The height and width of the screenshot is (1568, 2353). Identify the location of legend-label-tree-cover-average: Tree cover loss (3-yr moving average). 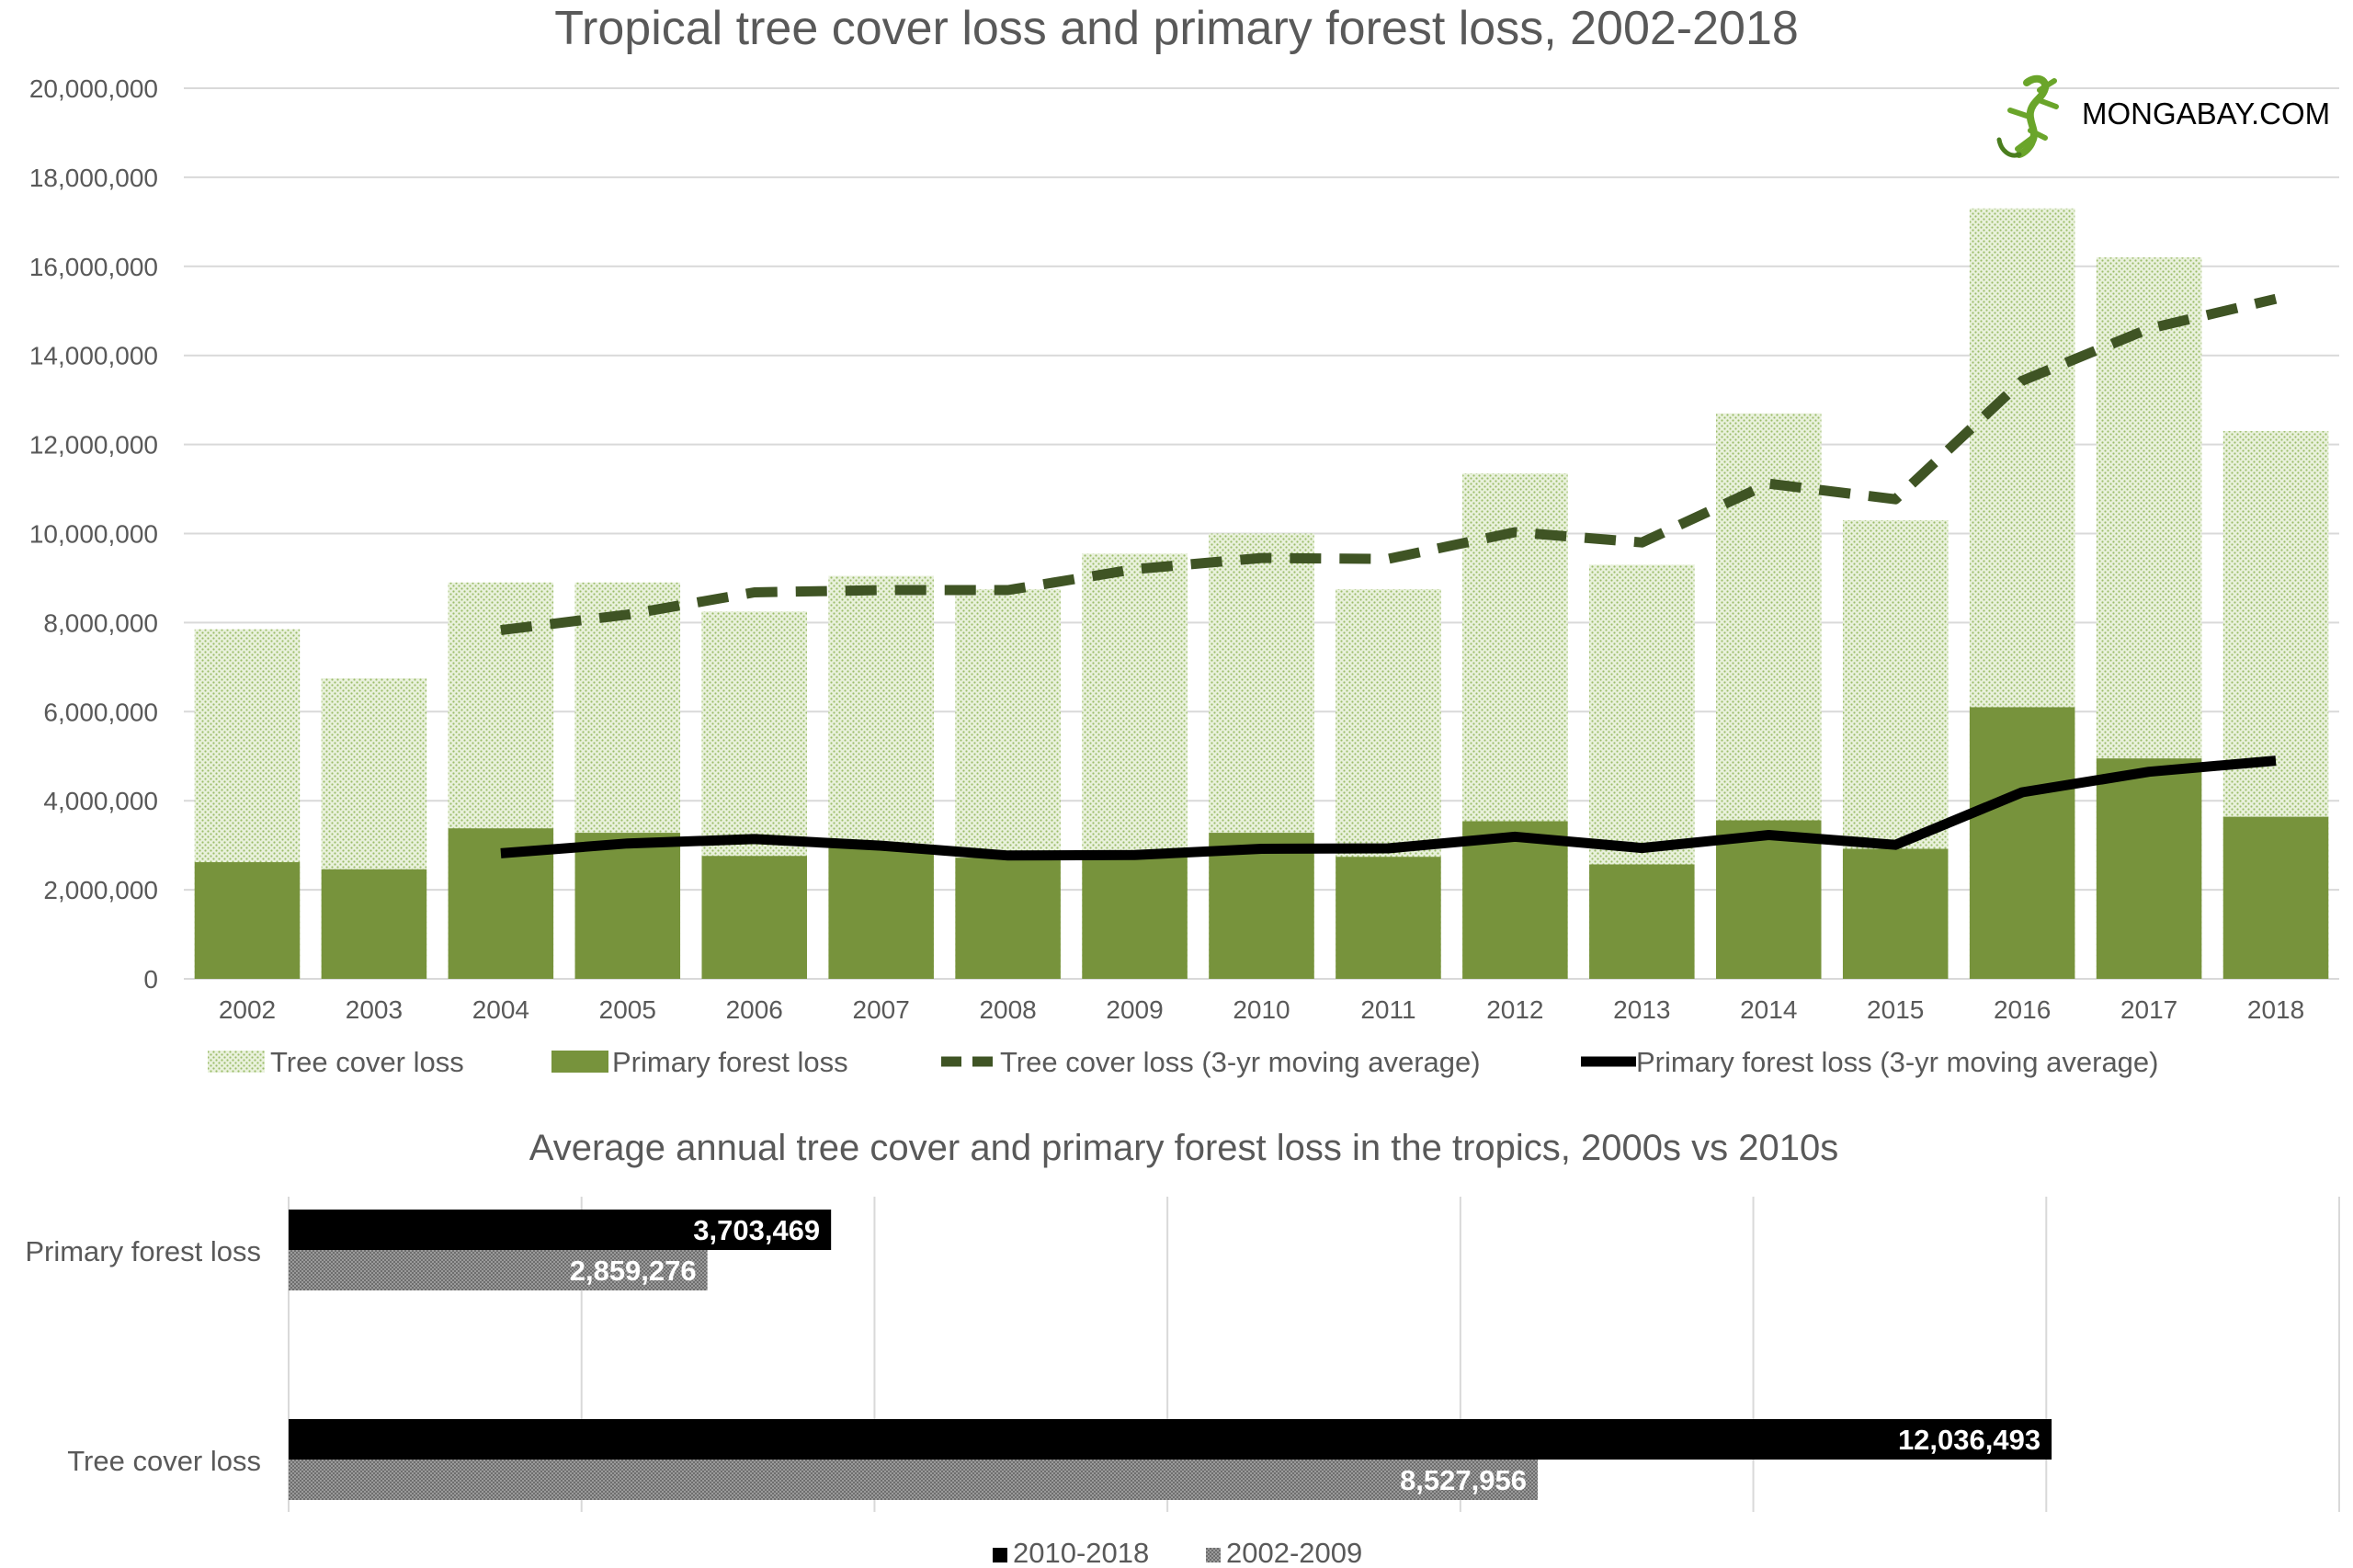
(1240, 1062).